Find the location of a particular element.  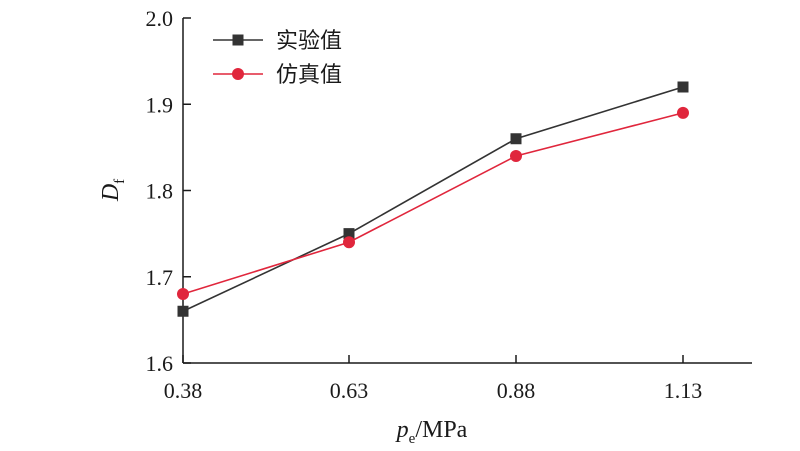

x-tick-label: 1.13 is located at coordinates (683, 390).